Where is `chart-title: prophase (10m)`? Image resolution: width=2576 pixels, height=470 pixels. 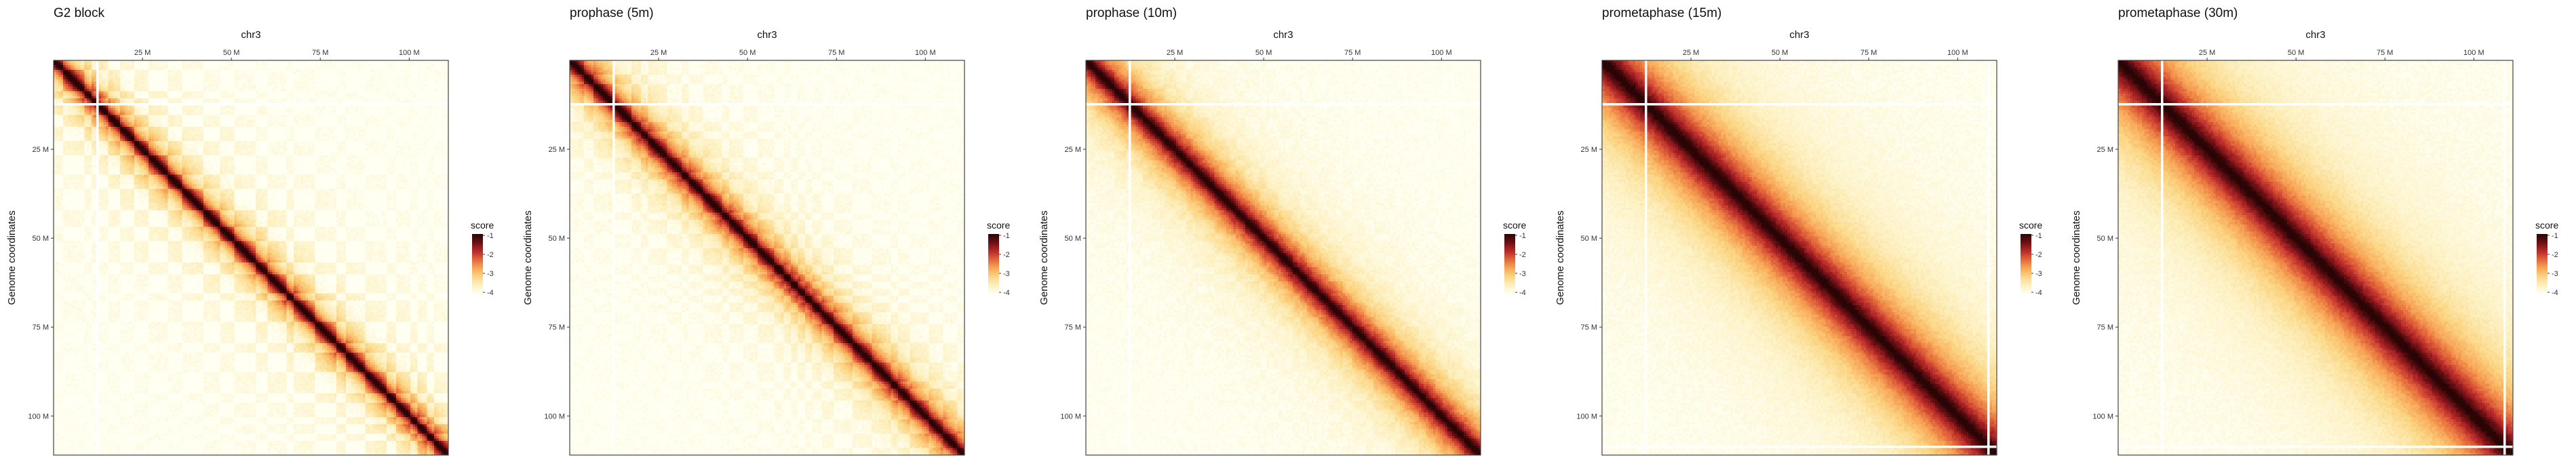
chart-title: prophase (10m) is located at coordinates (1131, 13).